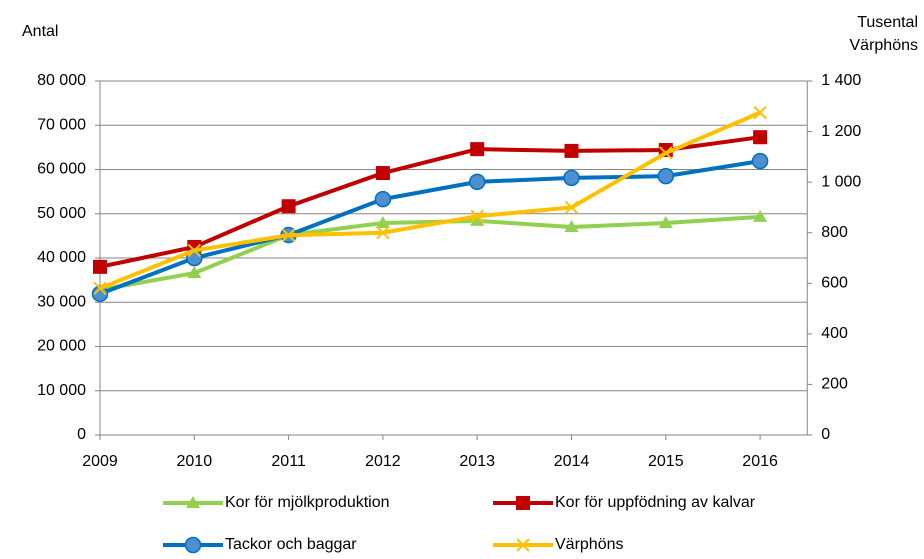 Image resolution: width=924 pixels, height=559 pixels. Describe the element at coordinates (760, 461) in the screenshot. I see `x-tick-label: 2016` at that location.